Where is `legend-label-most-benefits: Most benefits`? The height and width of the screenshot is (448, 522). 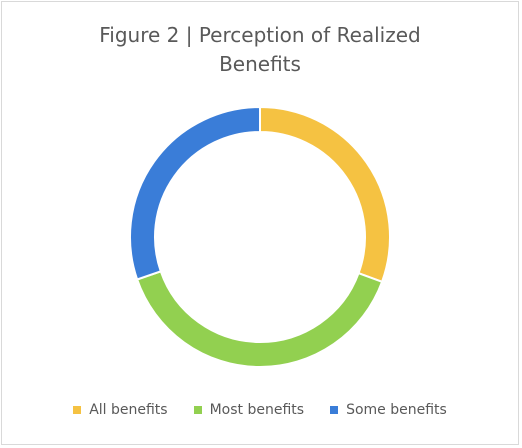 legend-label-most-benefits: Most benefits is located at coordinates (257, 410).